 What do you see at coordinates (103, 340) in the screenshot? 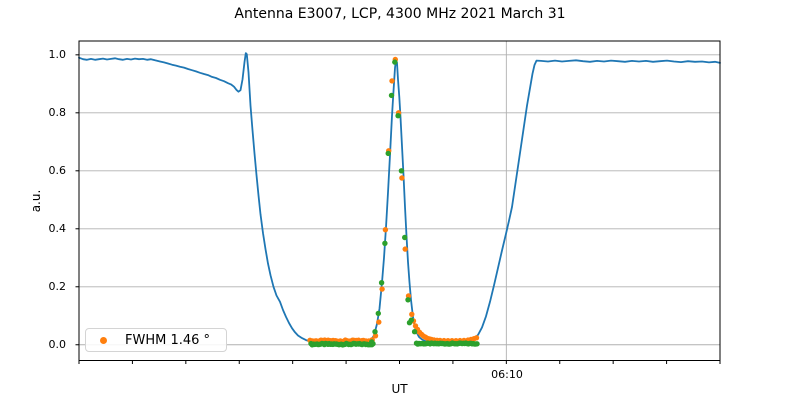
I see `legend-marker-orange-dot` at bounding box center [103, 340].